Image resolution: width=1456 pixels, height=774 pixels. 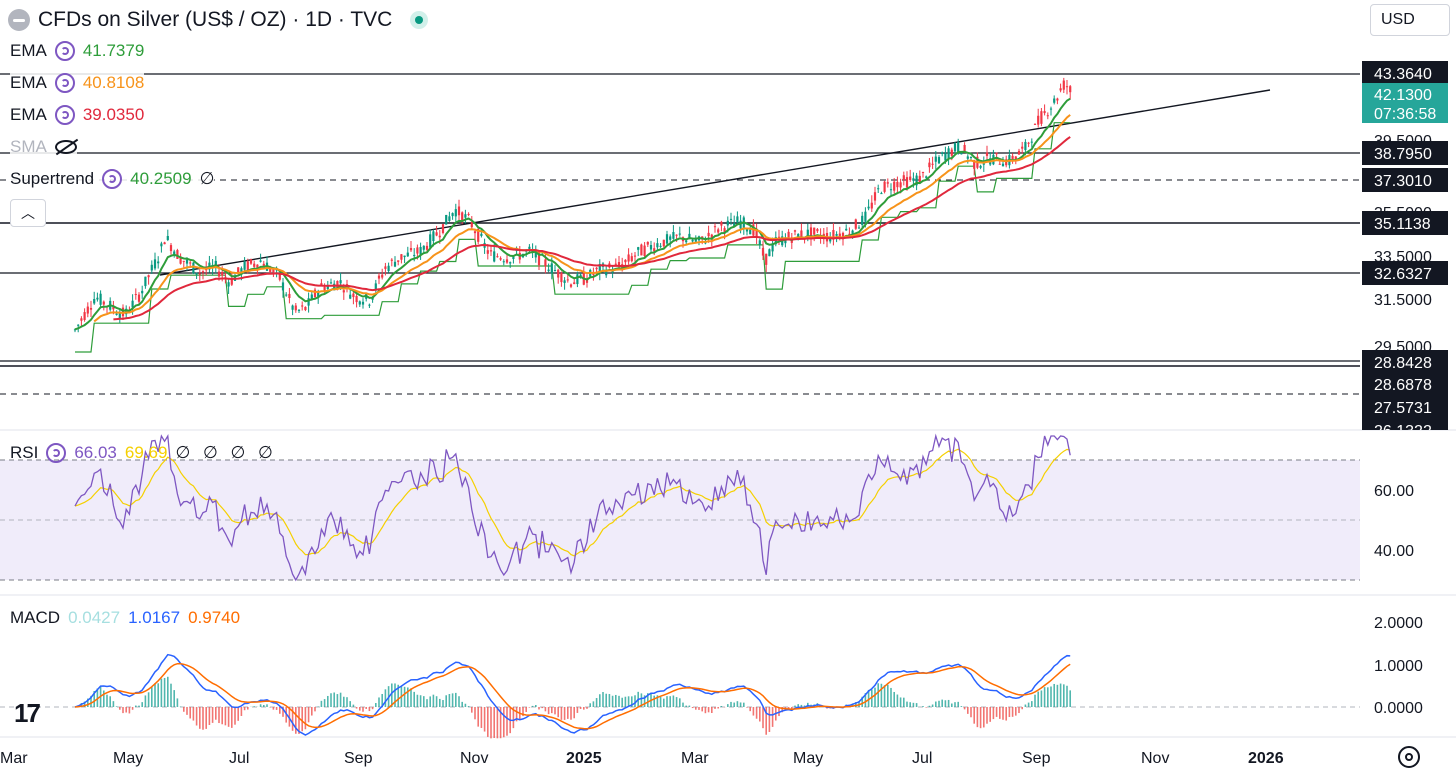 I want to click on collapse-legend-button: ︿, so click(x=28, y=213).